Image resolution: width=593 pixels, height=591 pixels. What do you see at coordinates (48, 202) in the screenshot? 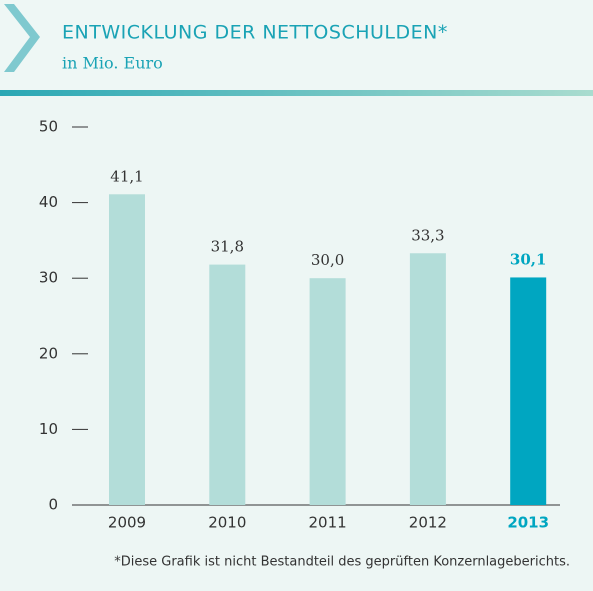
I see `y-tick-label: 40` at bounding box center [48, 202].